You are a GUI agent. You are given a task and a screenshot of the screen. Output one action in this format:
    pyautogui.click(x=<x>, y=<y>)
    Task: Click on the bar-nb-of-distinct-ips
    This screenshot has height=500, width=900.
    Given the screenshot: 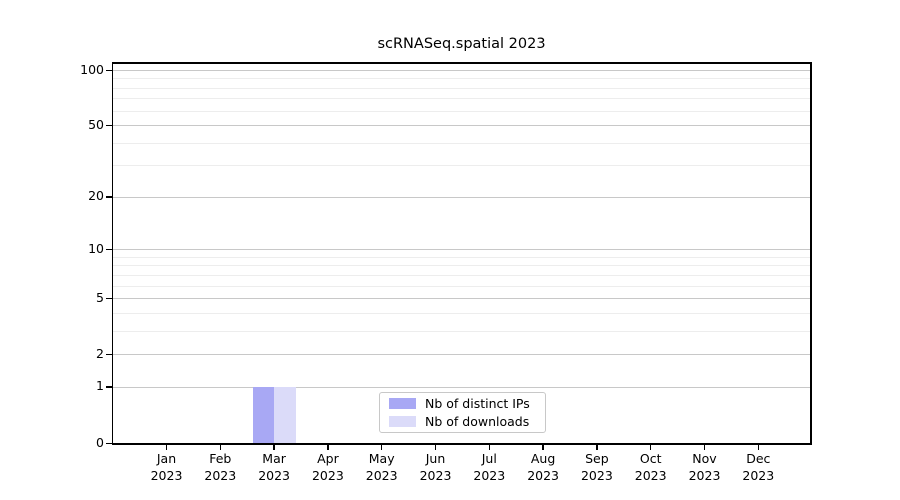 What is the action you would take?
    pyautogui.click(x=263, y=414)
    